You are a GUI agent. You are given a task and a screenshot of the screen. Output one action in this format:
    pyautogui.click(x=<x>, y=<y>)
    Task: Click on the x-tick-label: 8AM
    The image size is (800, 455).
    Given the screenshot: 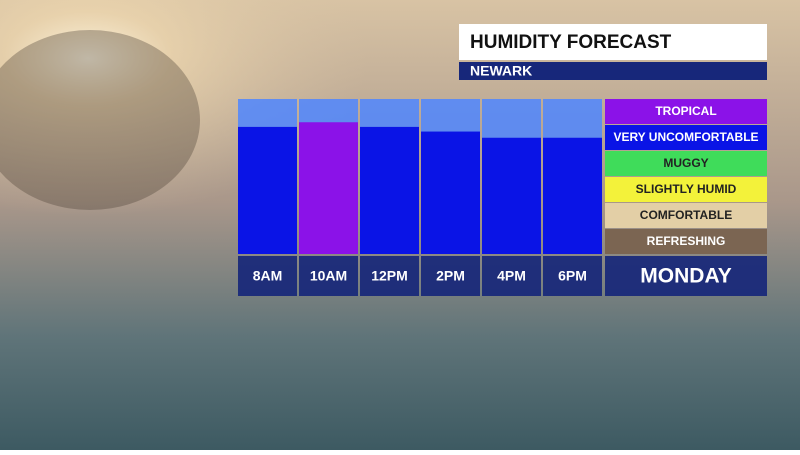 What is the action you would take?
    pyautogui.click(x=268, y=276)
    